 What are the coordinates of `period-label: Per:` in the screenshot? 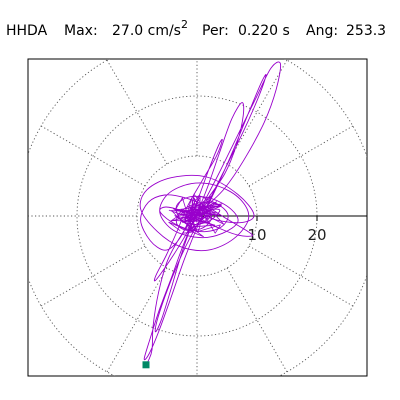 It's located at (215, 31).